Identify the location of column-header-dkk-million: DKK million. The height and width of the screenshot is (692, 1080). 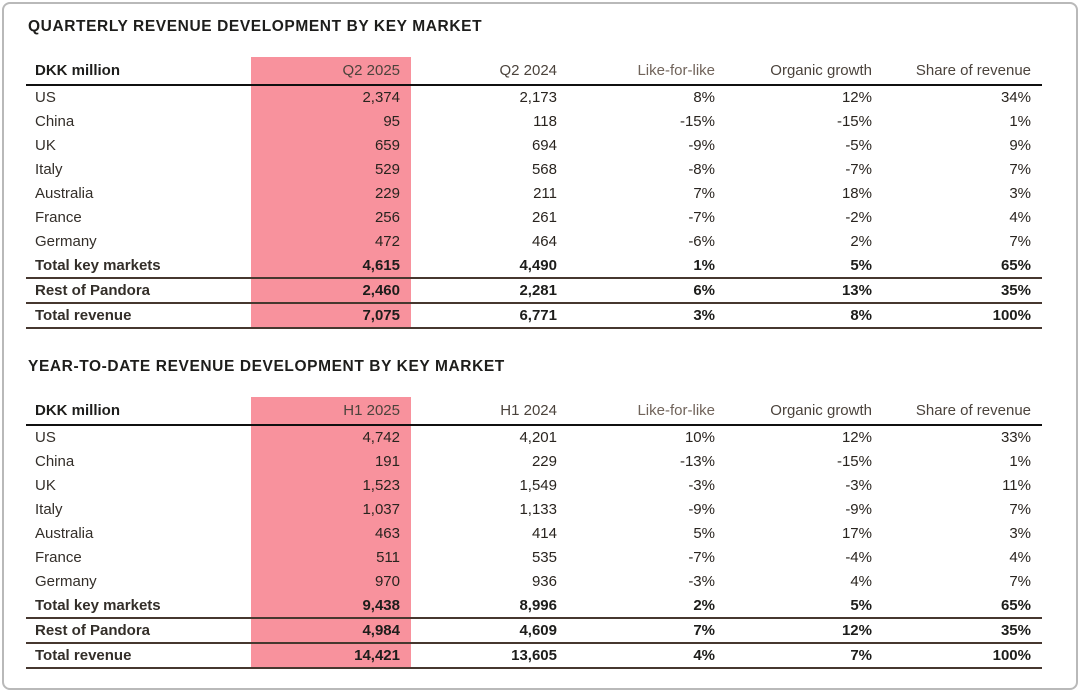
(138, 411).